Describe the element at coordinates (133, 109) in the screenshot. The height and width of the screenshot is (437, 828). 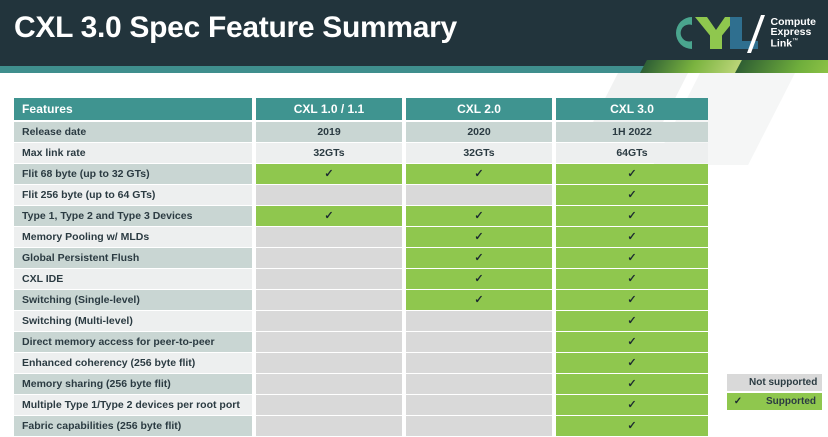
I see `column-header-features: Features` at that location.